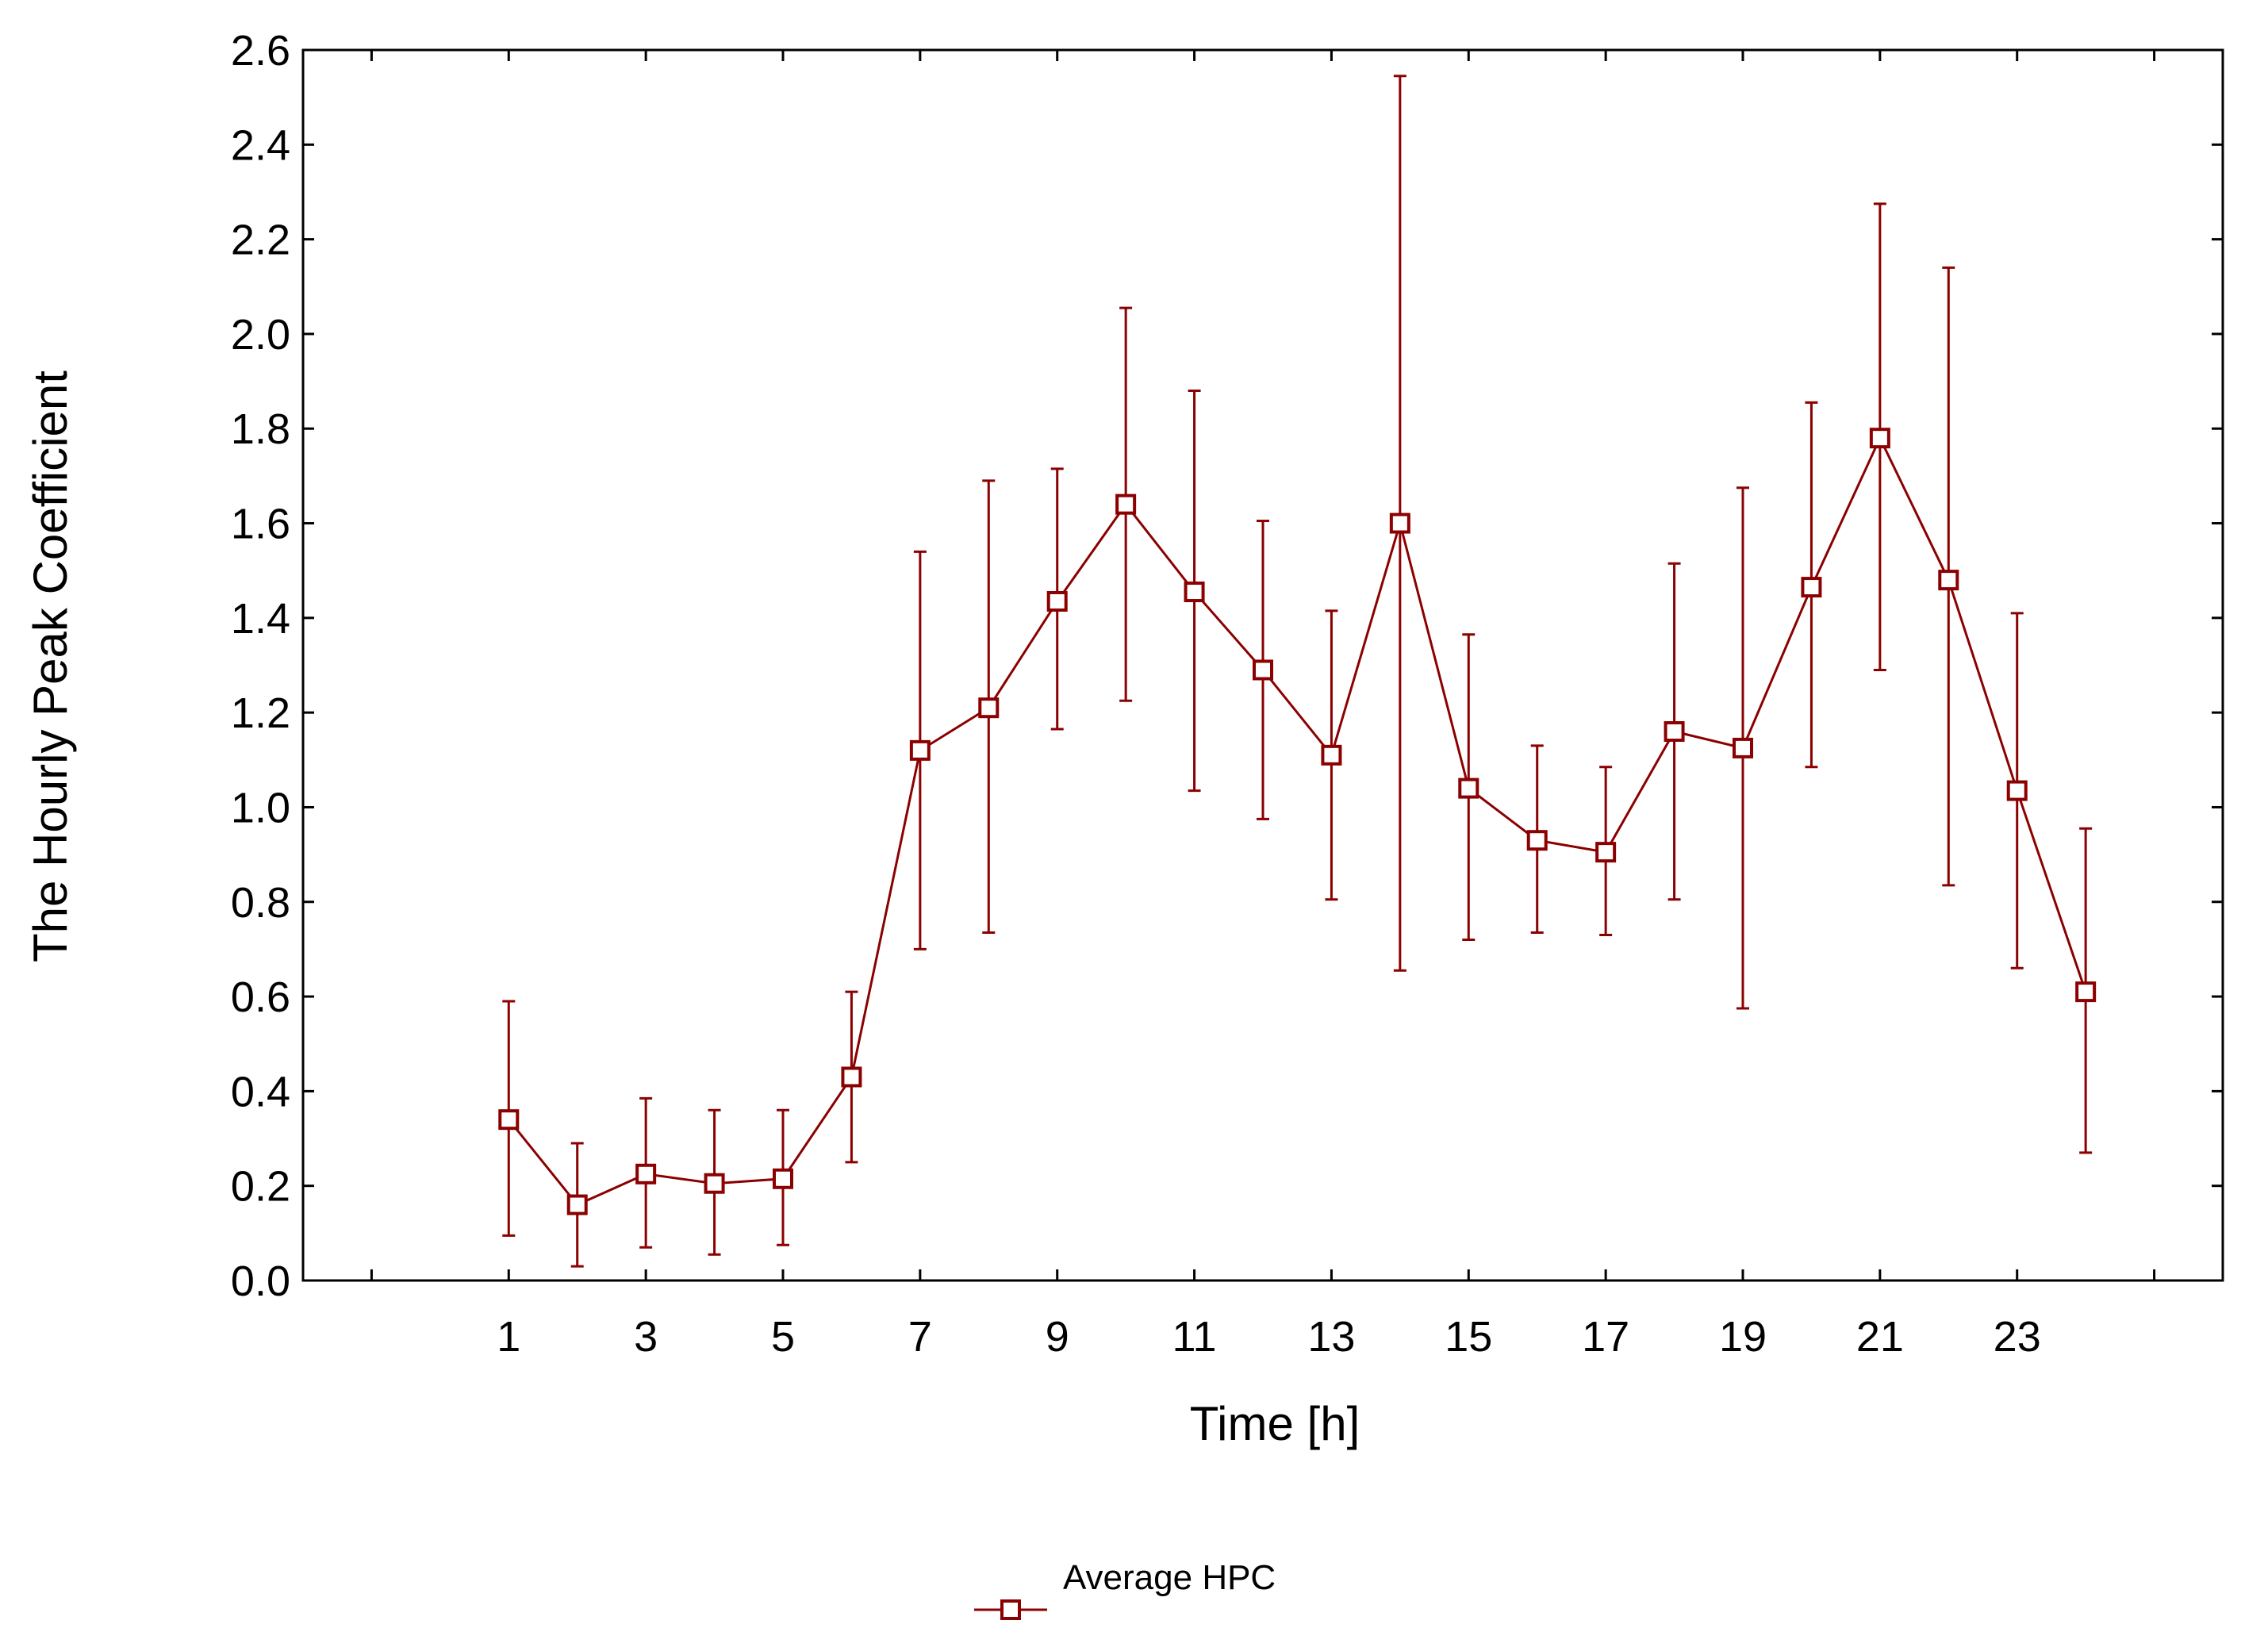 Image resolution: width=2268 pixels, height=1651 pixels. What do you see at coordinates (1275, 1423) in the screenshot?
I see `x-axis-title: Time [h]` at bounding box center [1275, 1423].